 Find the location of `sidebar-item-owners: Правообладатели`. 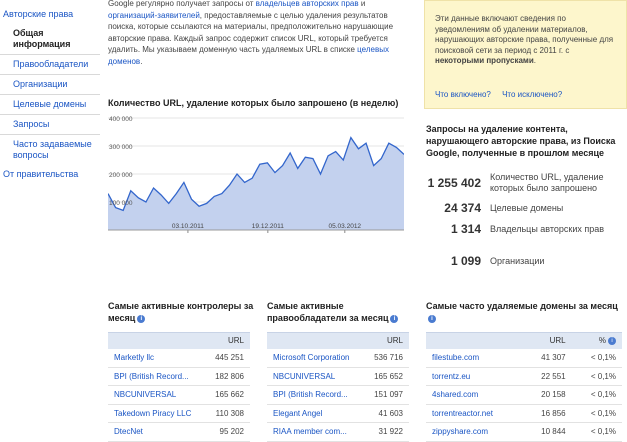

sidebar-item-owners: Правообладатели is located at coordinates (50, 65).